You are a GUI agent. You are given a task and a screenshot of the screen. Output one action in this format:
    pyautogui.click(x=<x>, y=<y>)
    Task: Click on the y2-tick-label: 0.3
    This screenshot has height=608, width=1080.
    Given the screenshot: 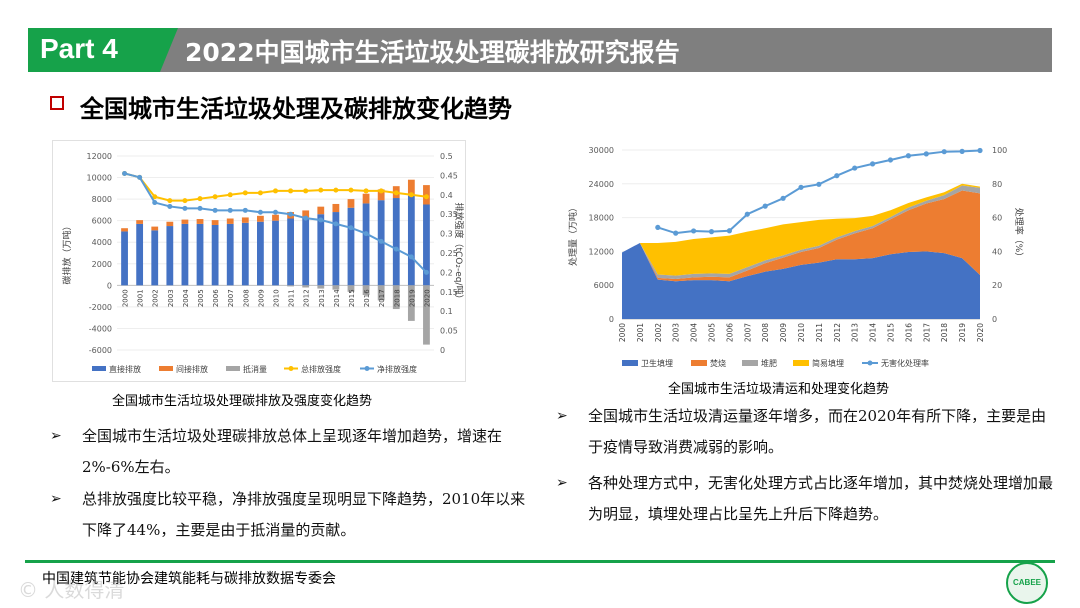 What is the action you would take?
    pyautogui.click(x=446, y=234)
    